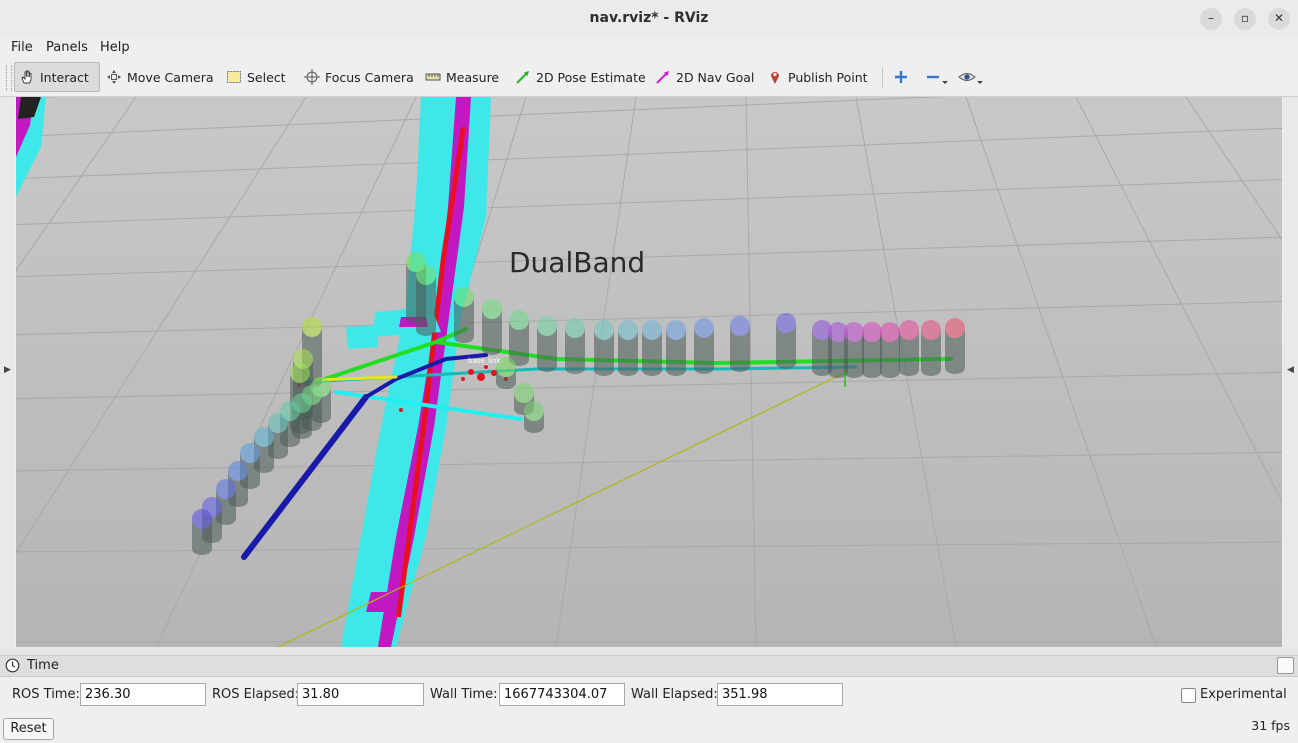  Describe the element at coordinates (937, 79) in the screenshot. I see `remove-tool-icon` at that location.